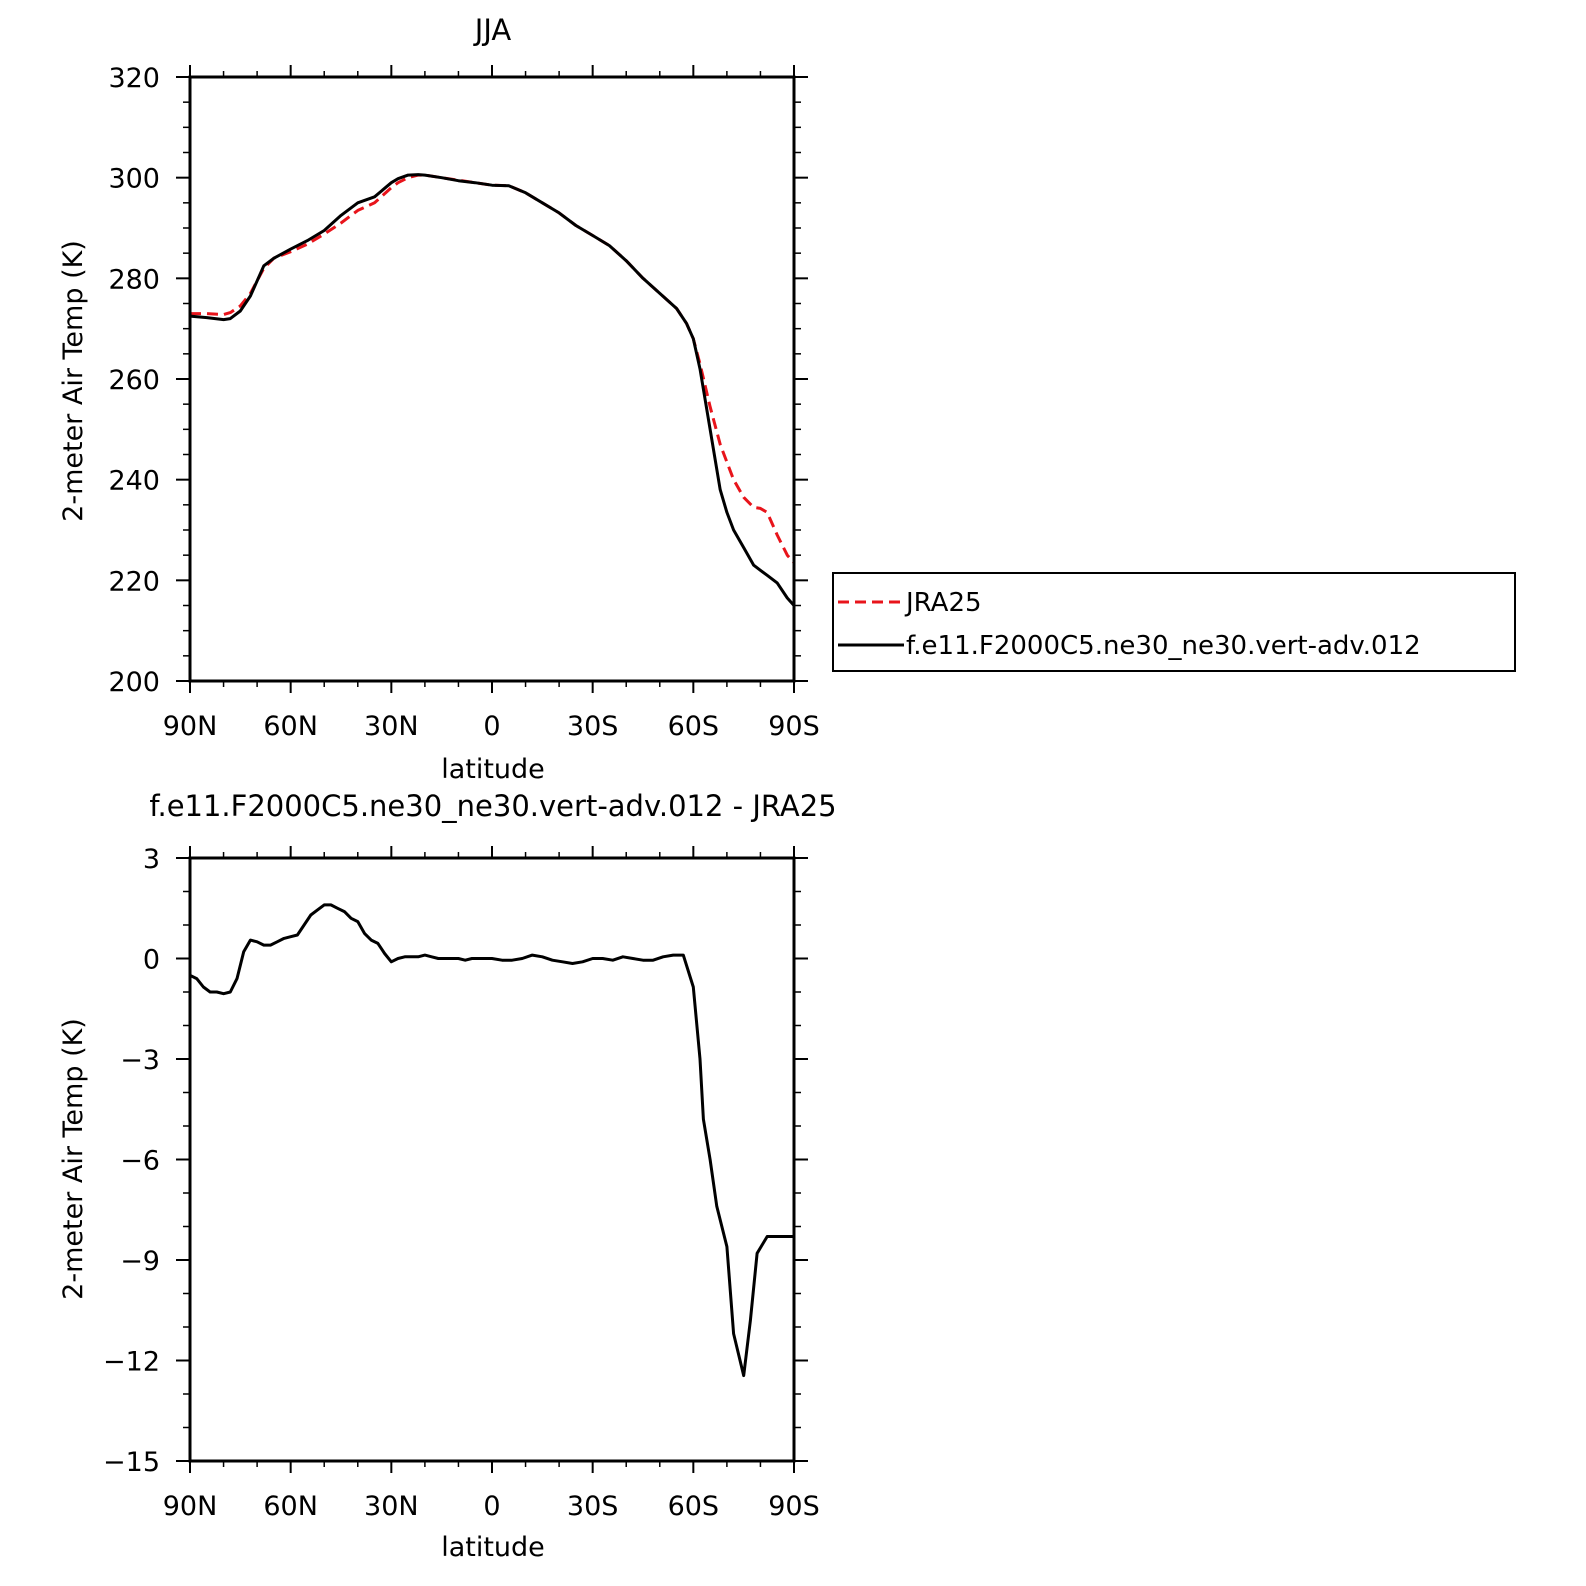 The image size is (1586, 1586). Describe the element at coordinates (134, 380) in the screenshot. I see `y-tick-label: 260` at that location.